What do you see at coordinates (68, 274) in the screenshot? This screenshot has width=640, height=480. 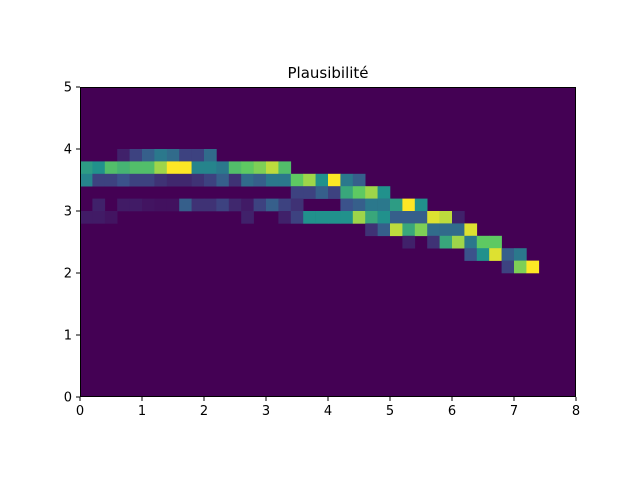 I see `y-tick-label: 2` at bounding box center [68, 274].